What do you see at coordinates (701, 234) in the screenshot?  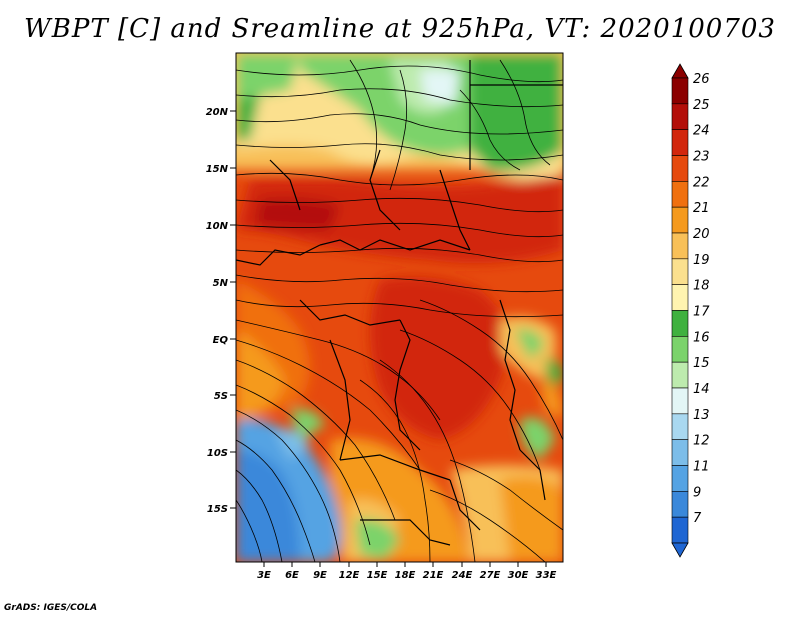 I see `colorbar-label: 20` at bounding box center [701, 234].